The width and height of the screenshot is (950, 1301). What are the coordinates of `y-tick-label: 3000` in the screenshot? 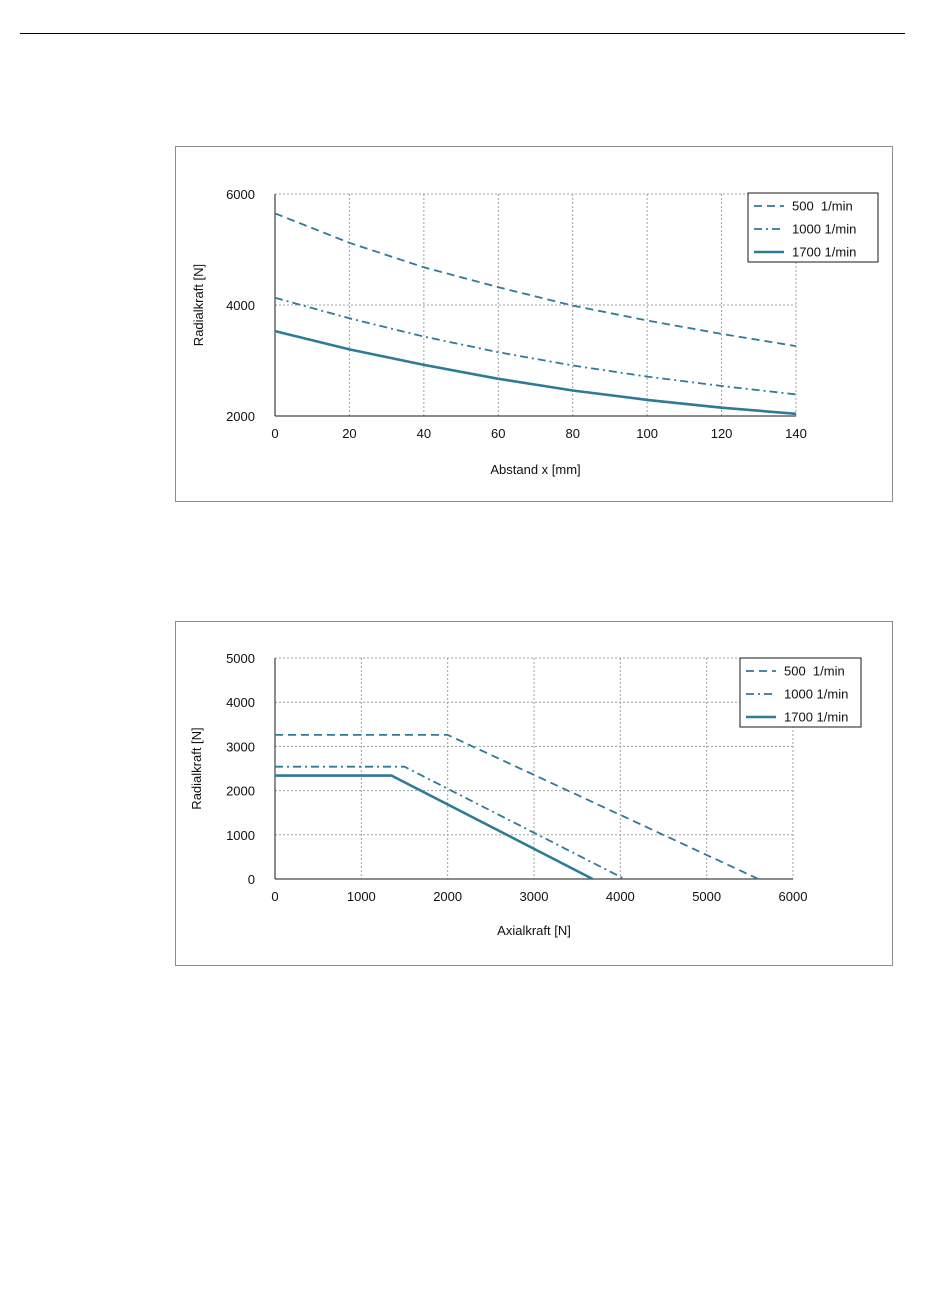 It's located at (240, 746).